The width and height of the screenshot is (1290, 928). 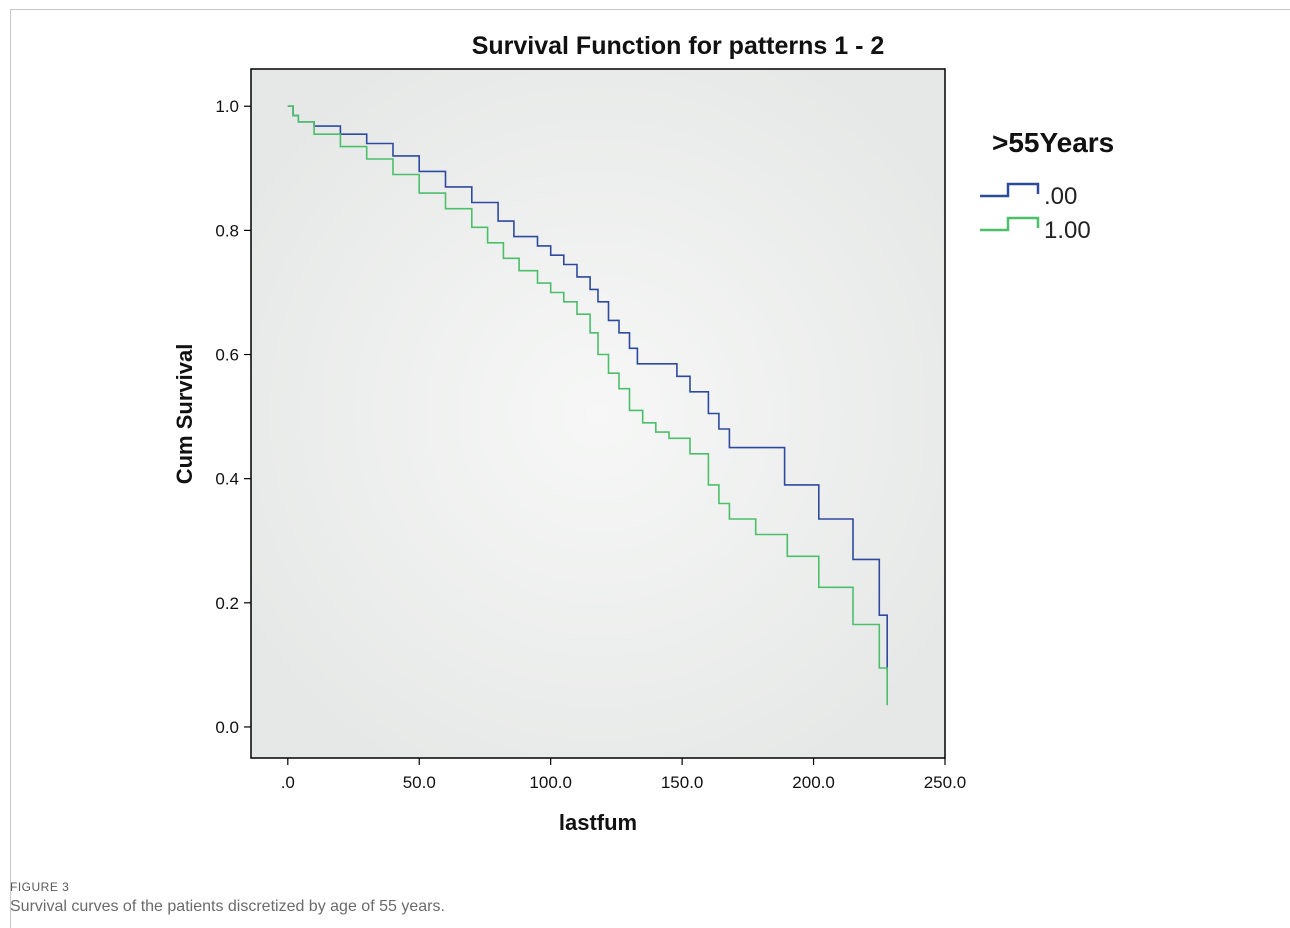 I want to click on y-tick-label: 0.0, so click(x=227, y=727).